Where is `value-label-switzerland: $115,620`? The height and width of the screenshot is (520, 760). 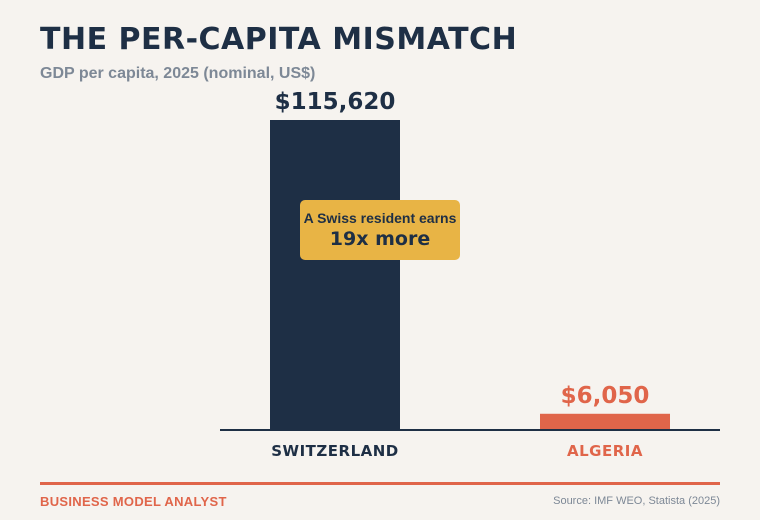 value-label-switzerland: $115,620 is located at coordinates (335, 102).